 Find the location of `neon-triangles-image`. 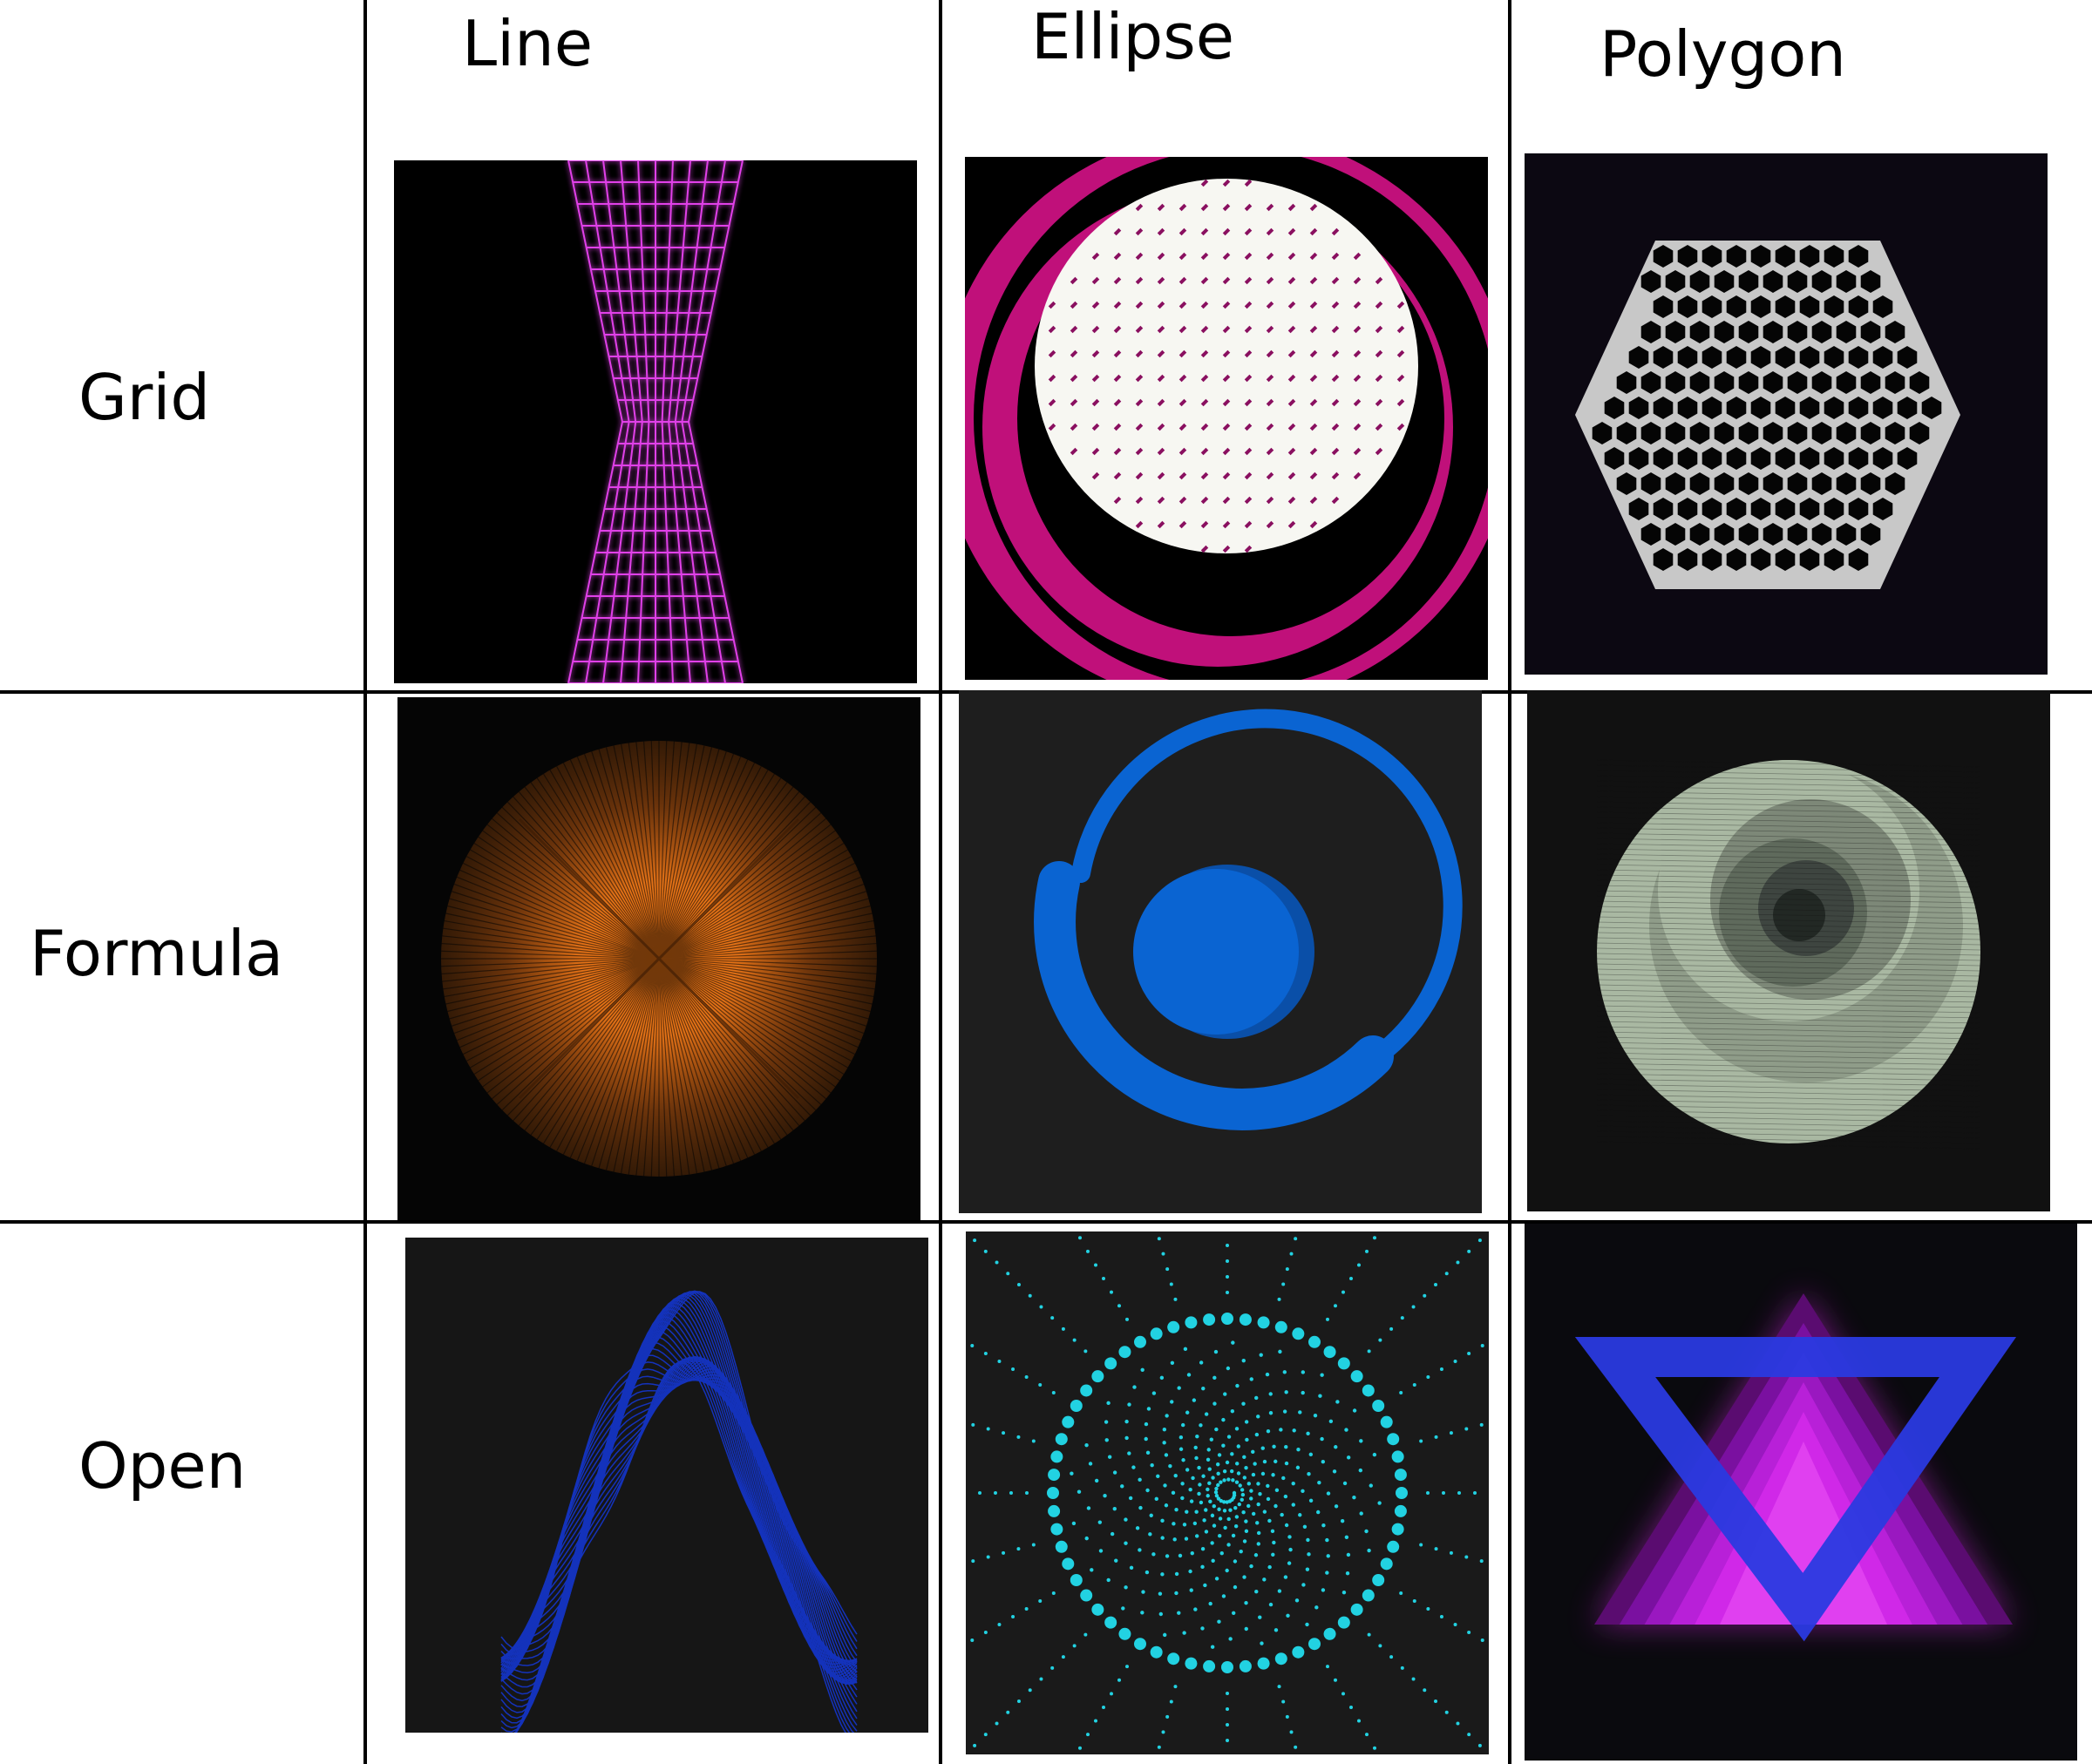

neon-triangles-image is located at coordinates (1801, 1492).